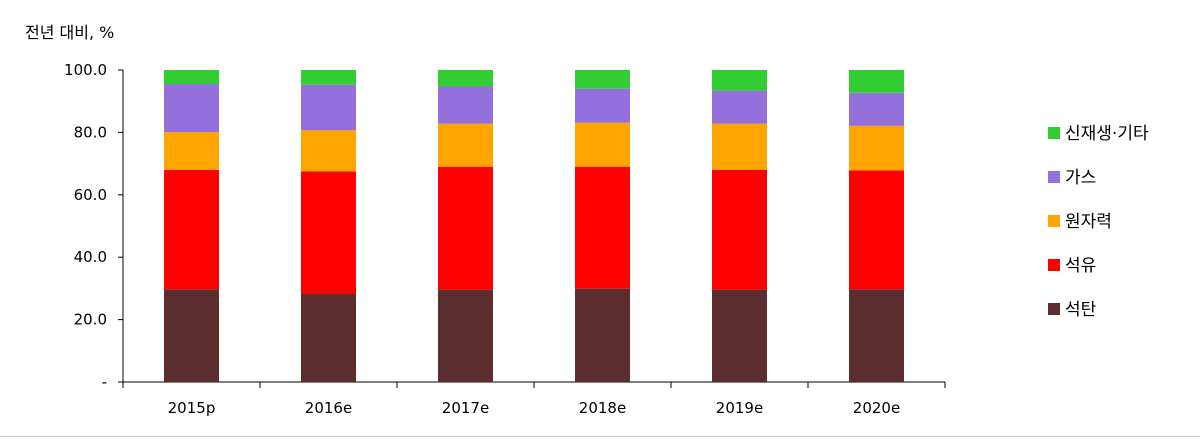 This screenshot has height=440, width=1200. Describe the element at coordinates (1107, 134) in the screenshot. I see `legend-label: 신재생·기타` at that location.